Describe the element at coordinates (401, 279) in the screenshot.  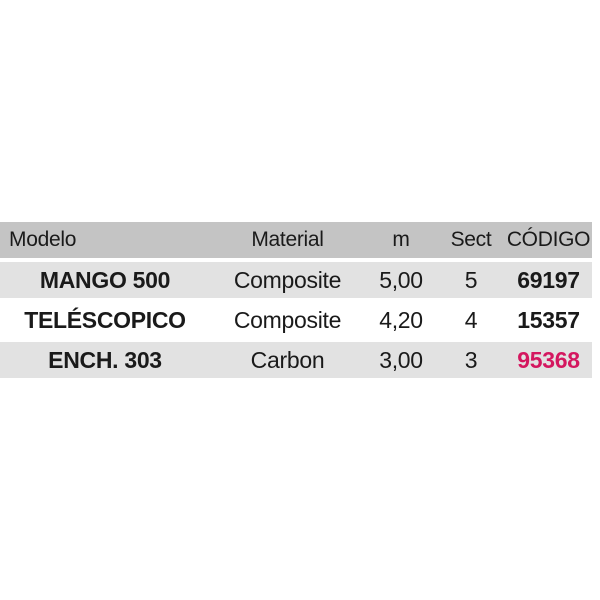
I see `cell-length-m: 5,00` at that location.